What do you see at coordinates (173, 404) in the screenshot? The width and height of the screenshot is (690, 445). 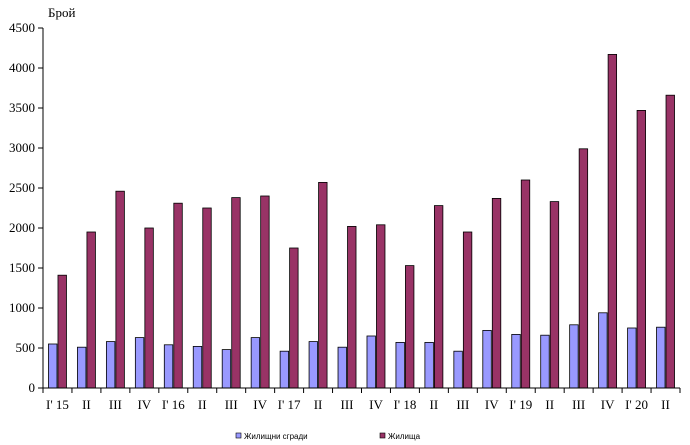 I see `x-tick-label: I' 16` at bounding box center [173, 404].